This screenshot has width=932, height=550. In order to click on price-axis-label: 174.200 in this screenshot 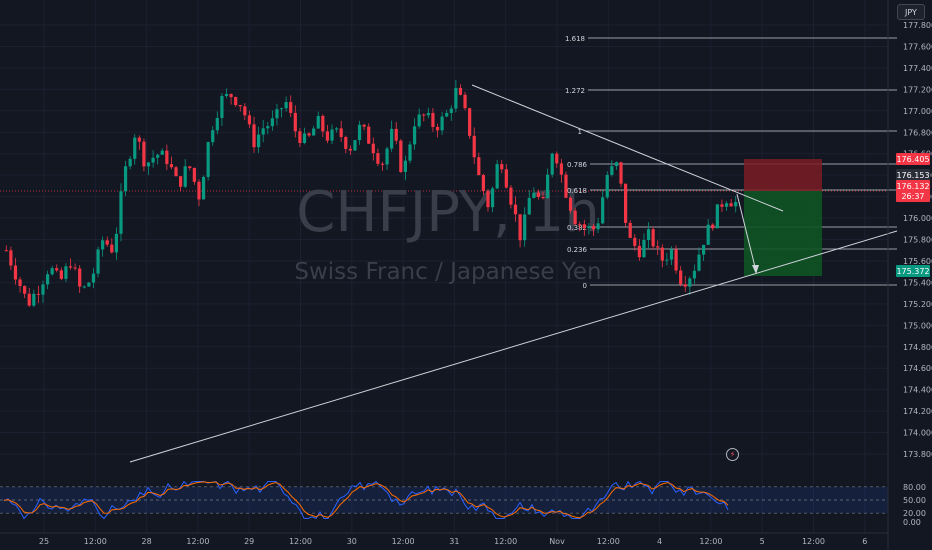, I will do `click(917, 411)`.